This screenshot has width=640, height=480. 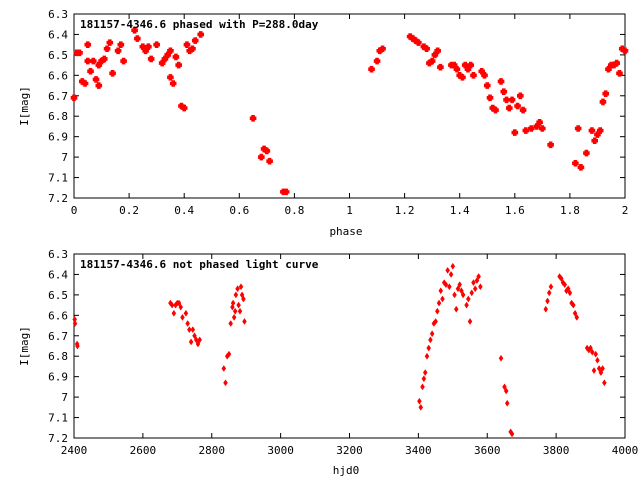 I want to click on y-tick-label: 7.2, so click(x=58, y=198).